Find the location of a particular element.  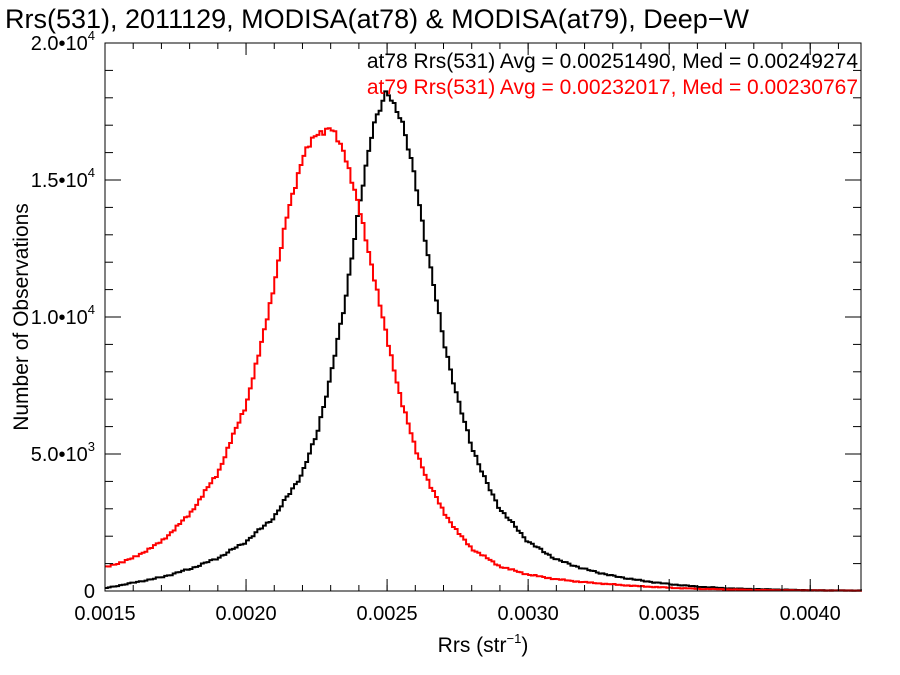

y-tick-label: 1.0•104 is located at coordinates (63, 315).